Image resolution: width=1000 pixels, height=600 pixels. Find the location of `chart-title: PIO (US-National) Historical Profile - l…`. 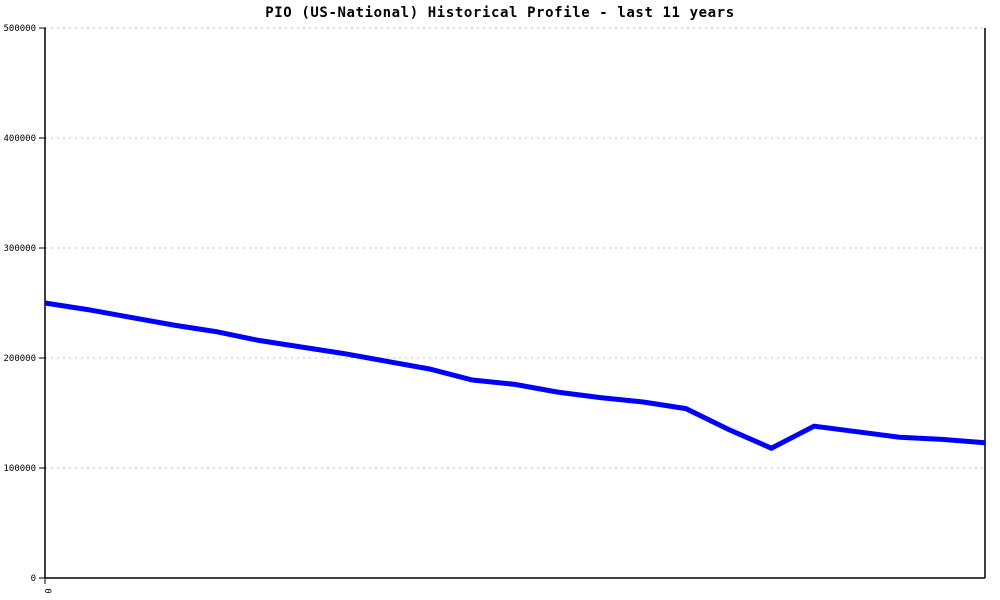

chart-title: PIO (US-National) Historical Profile - l… is located at coordinates (500, 13).